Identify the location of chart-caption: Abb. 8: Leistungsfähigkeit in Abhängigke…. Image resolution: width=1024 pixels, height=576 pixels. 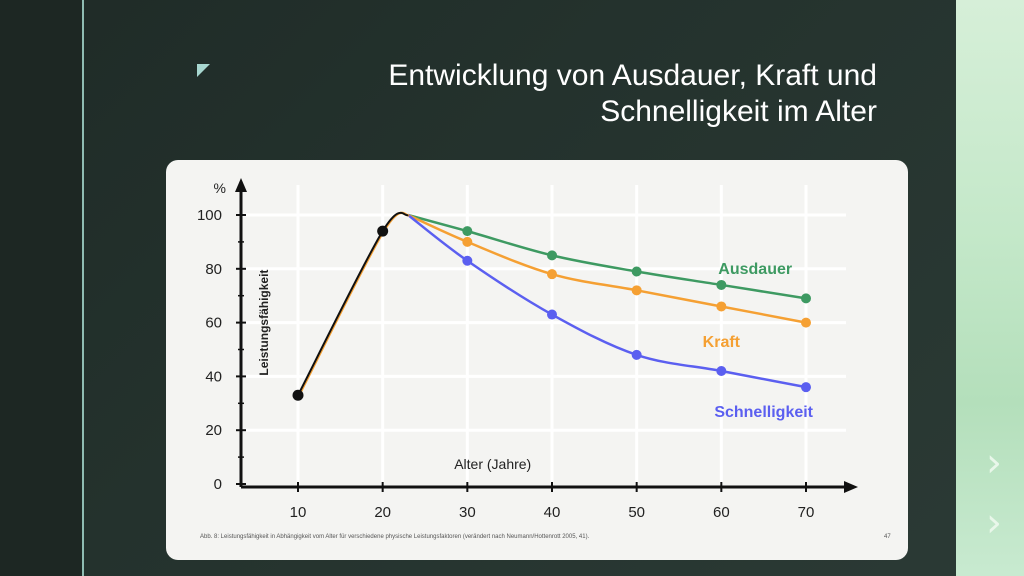
(395, 537).